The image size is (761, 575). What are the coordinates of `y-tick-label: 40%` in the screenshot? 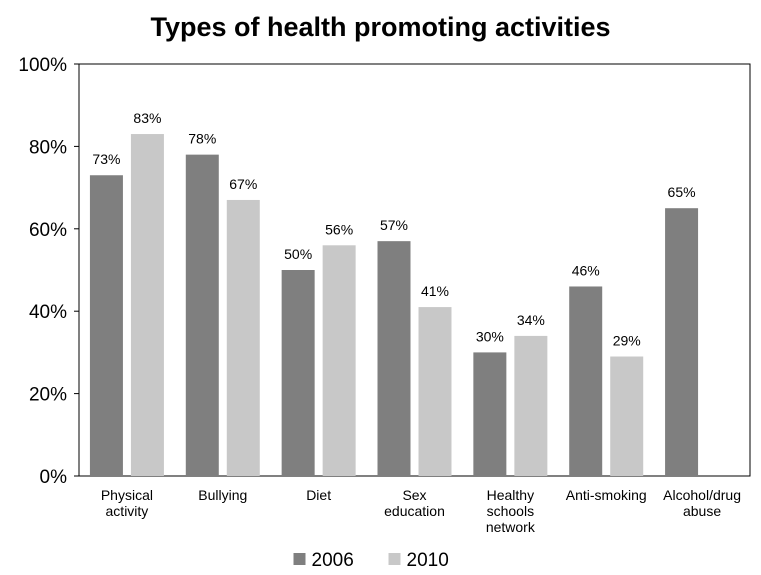 It's located at (48, 312).